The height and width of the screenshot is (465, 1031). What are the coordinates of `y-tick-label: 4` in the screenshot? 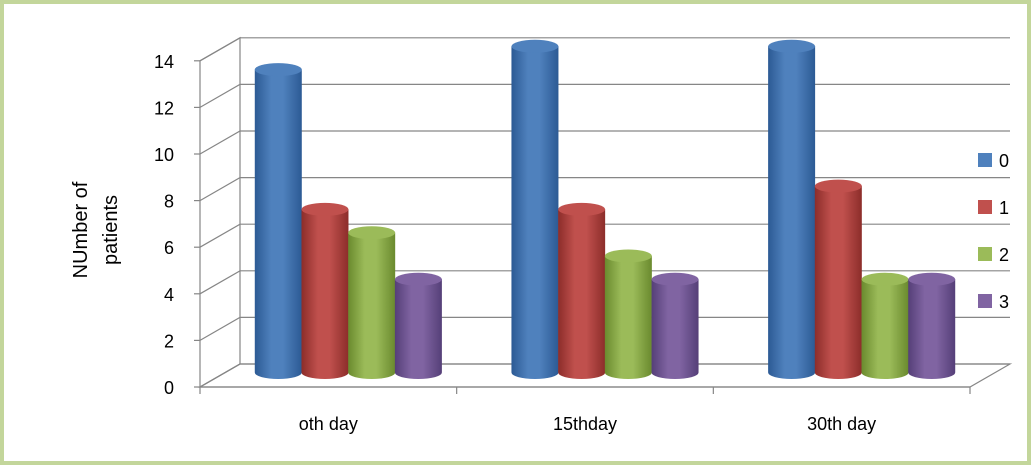 It's located at (169, 295).